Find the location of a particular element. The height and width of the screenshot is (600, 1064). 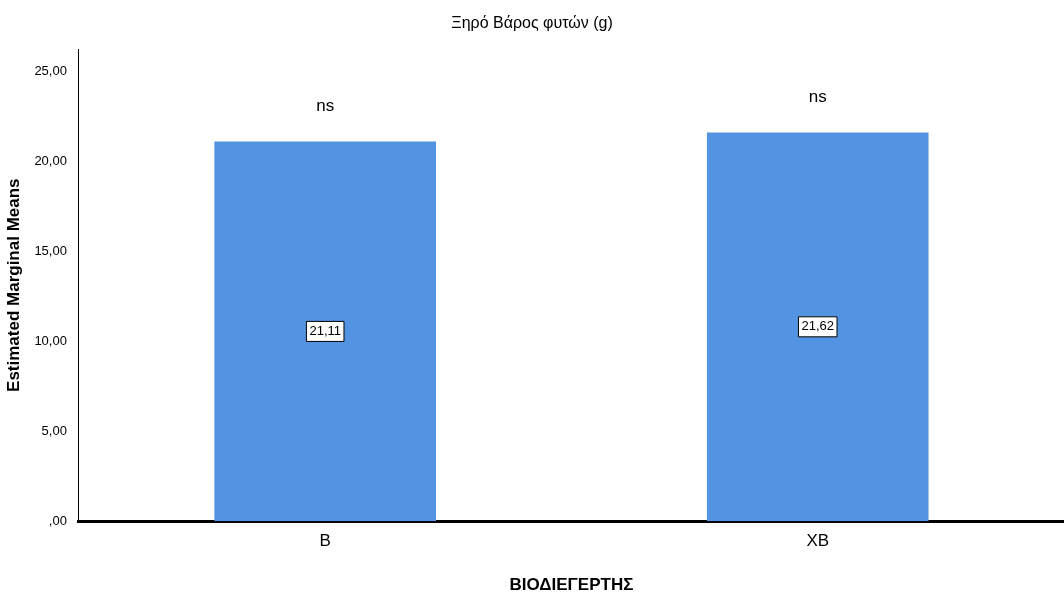

chart-title: Ξηρό Βάρος φυτών (g) is located at coordinates (532, 23).